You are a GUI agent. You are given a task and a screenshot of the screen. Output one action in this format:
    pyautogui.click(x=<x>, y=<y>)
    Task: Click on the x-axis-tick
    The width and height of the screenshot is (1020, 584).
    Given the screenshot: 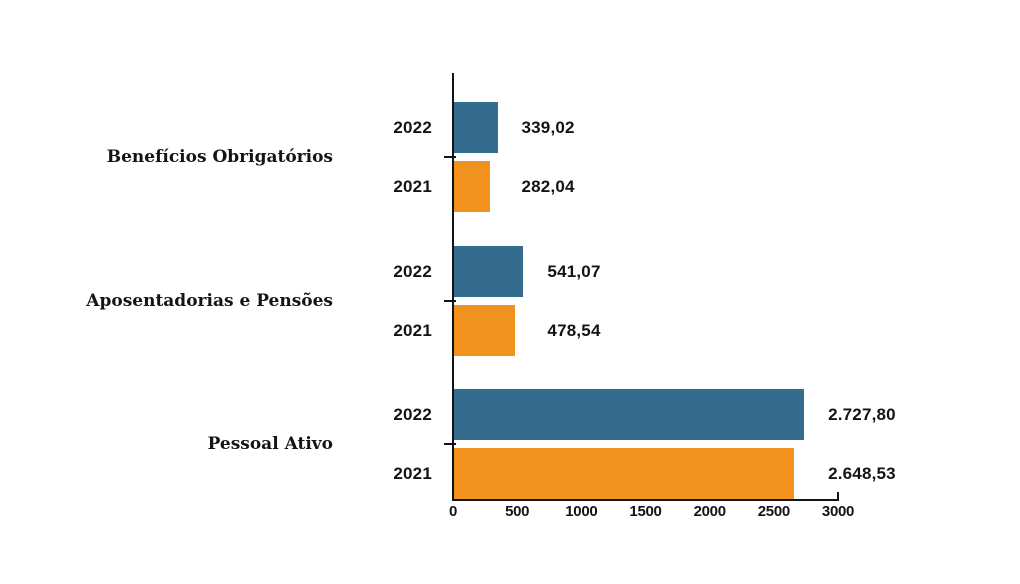 What is the action you would take?
    pyautogui.click(x=838, y=495)
    